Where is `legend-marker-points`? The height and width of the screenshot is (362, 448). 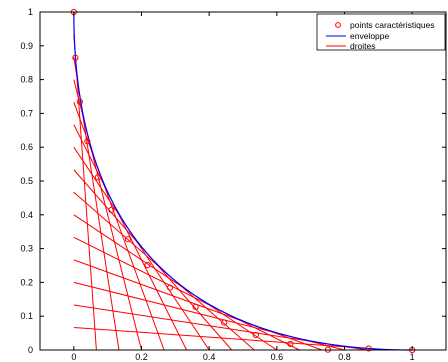 legend-marker-points is located at coordinates (338, 25).